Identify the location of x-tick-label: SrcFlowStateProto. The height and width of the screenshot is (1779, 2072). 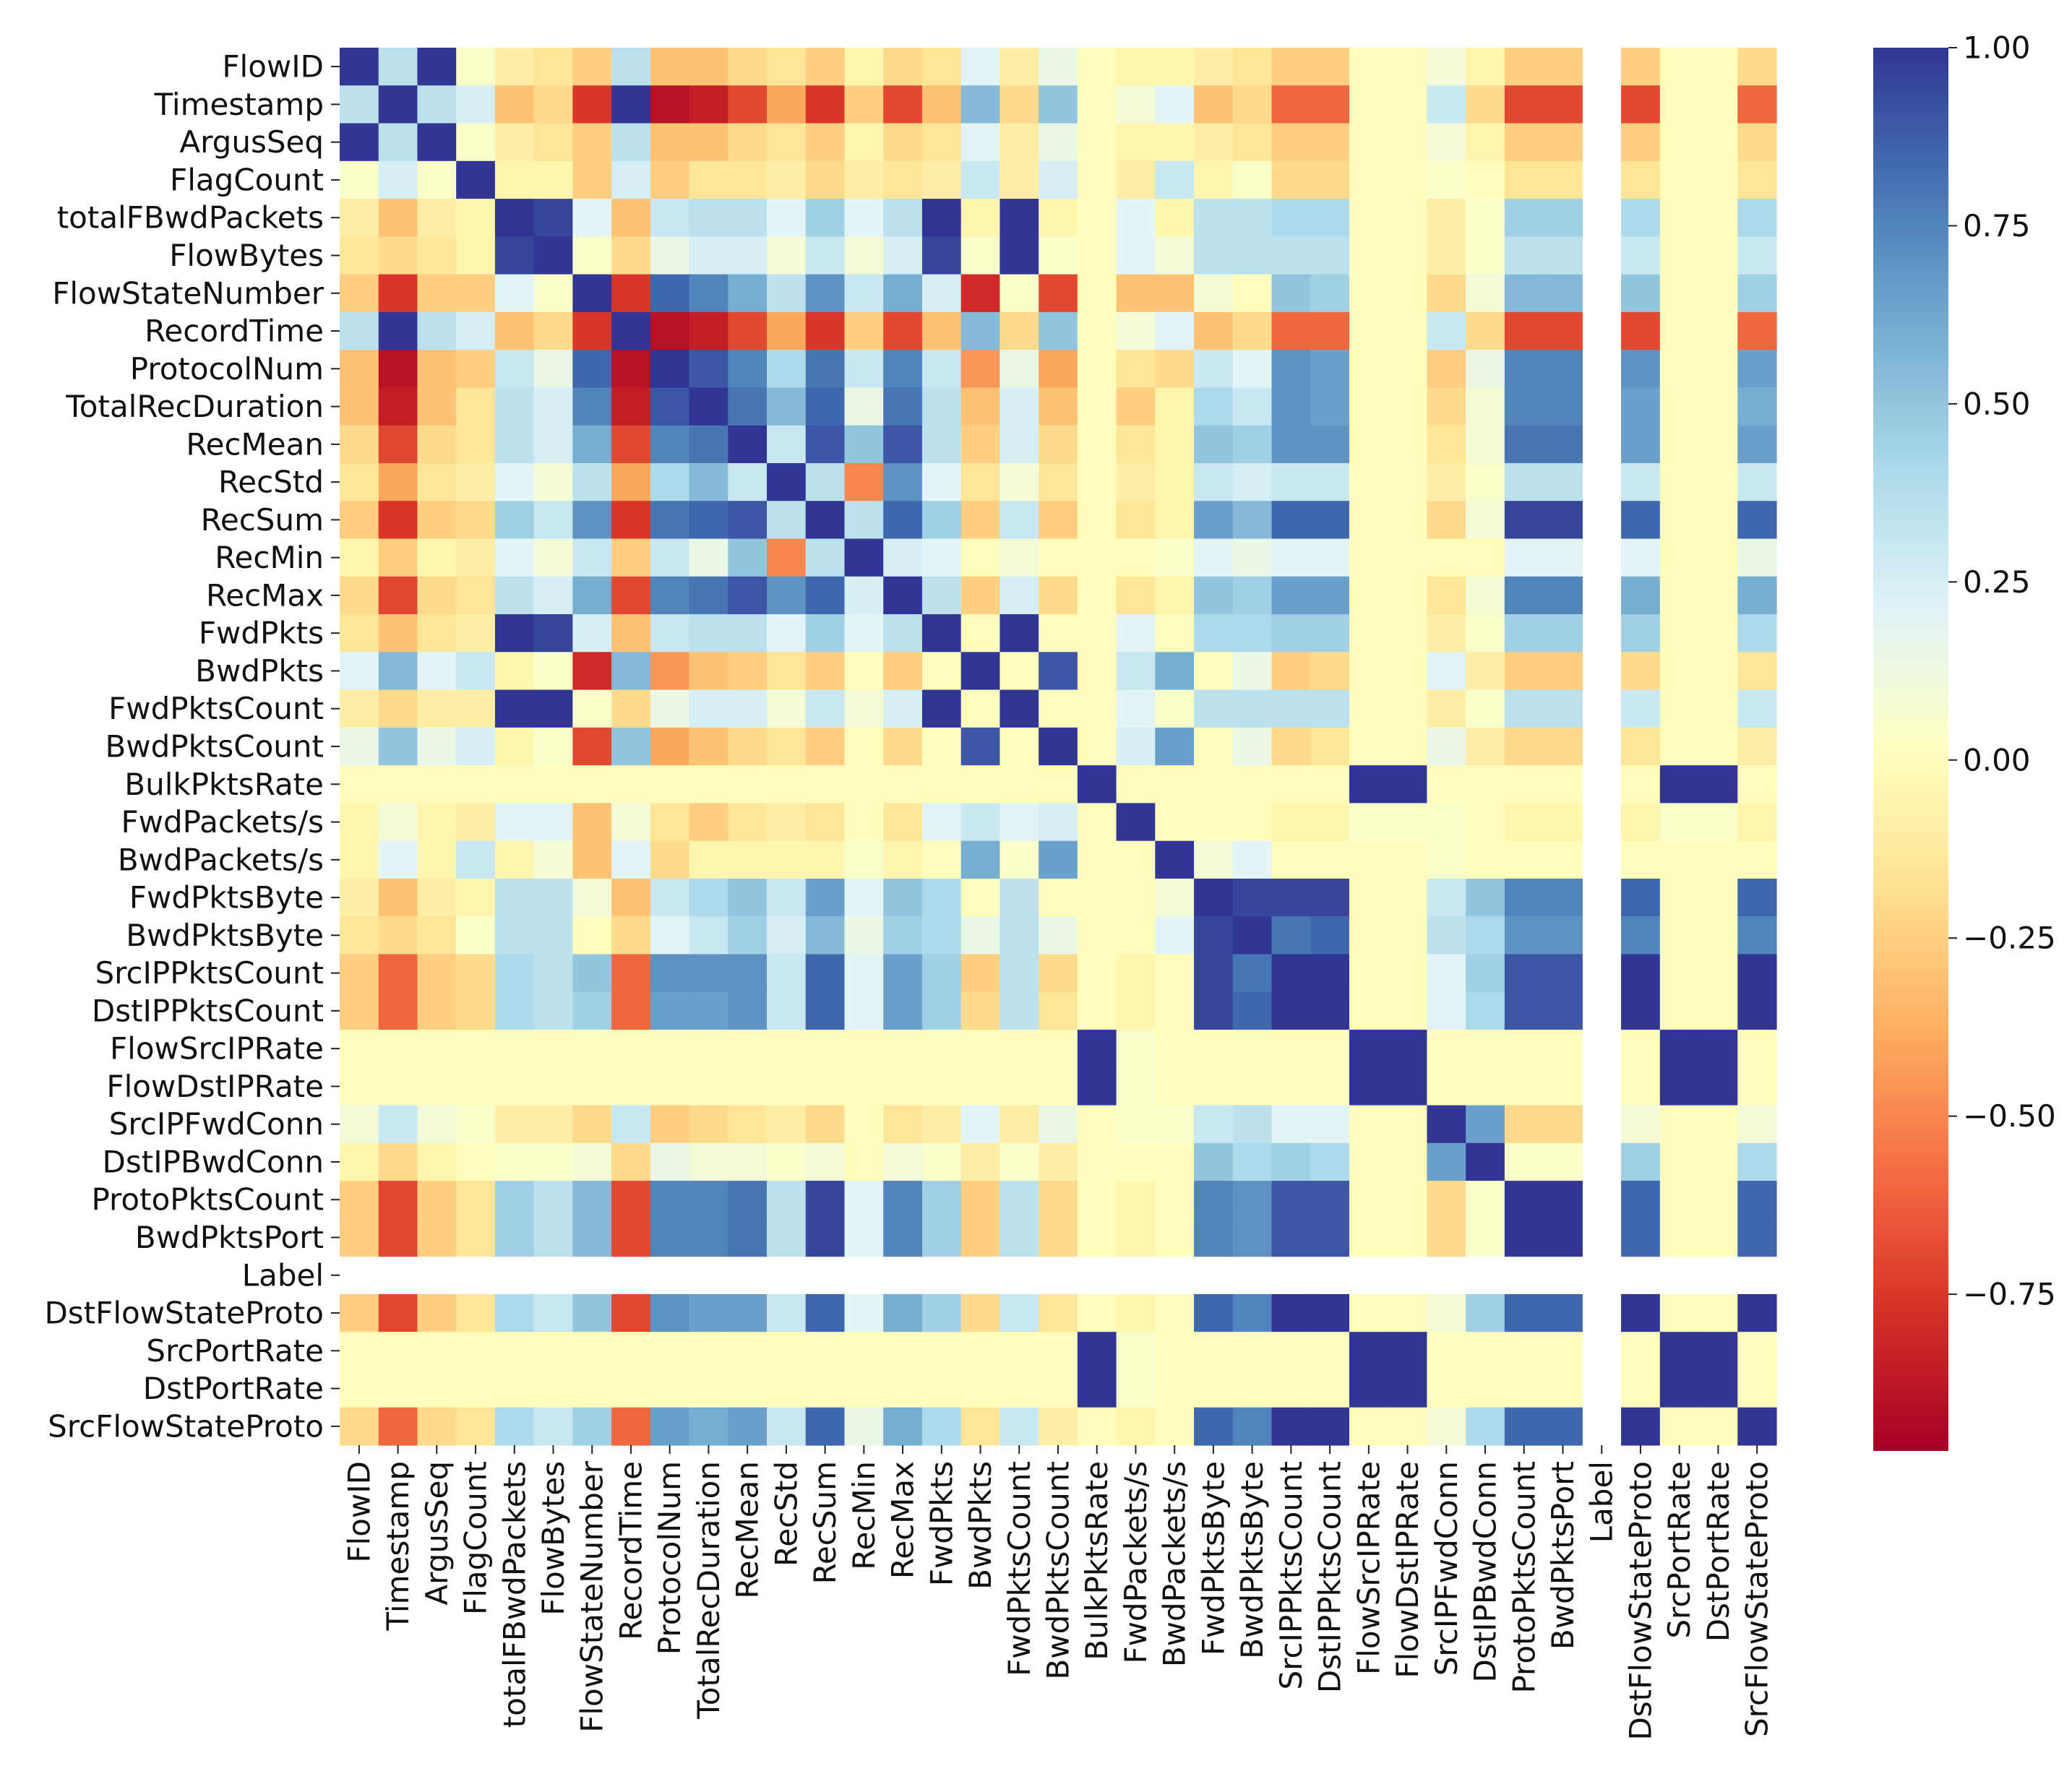
(1757, 1599).